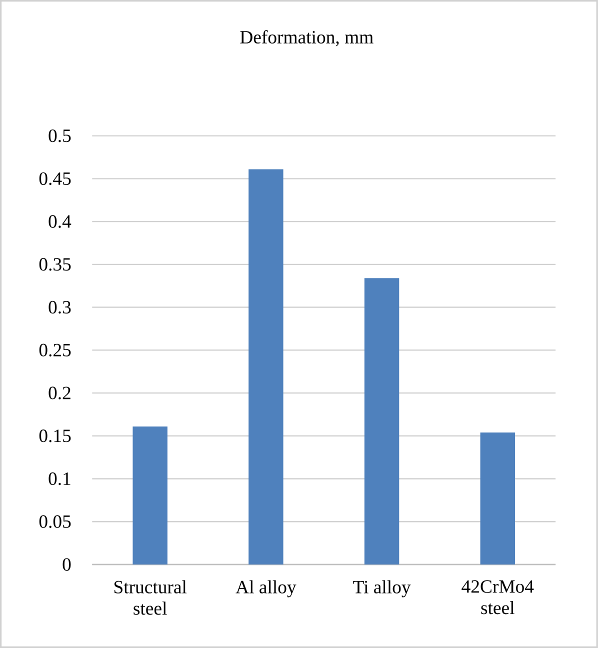  I want to click on y-tick-label: 0.2, so click(59, 393).